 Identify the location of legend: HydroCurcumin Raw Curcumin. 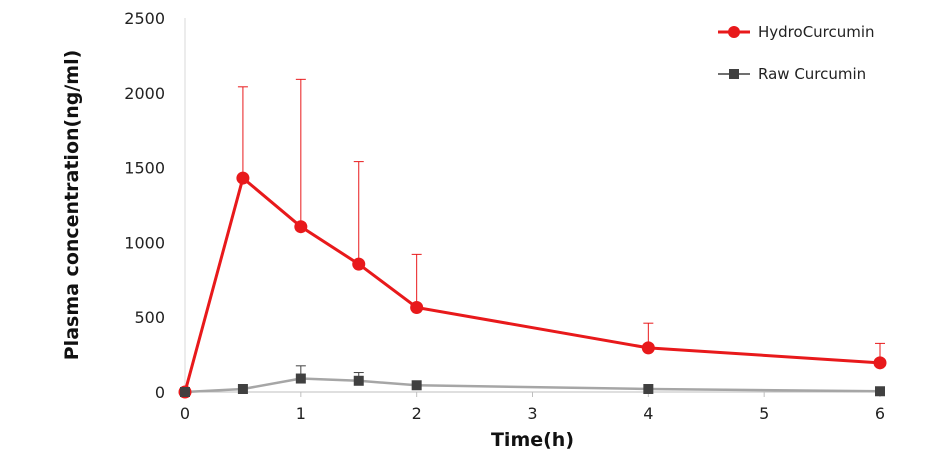
(796, 53).